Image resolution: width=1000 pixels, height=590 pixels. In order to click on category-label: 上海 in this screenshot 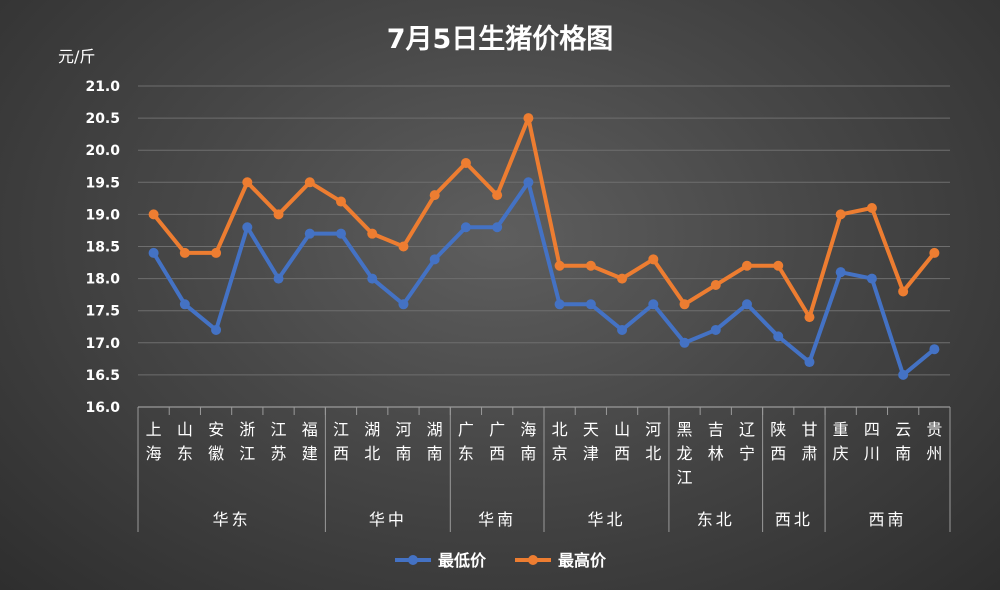, I will do `click(154, 441)`.